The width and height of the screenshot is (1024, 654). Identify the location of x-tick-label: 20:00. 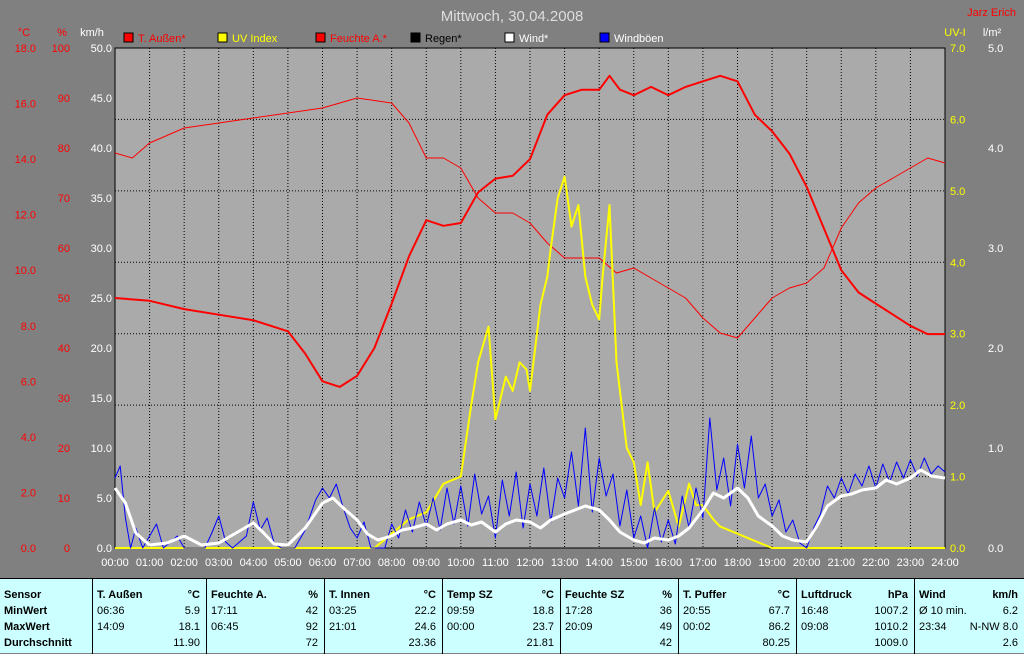
(807, 563).